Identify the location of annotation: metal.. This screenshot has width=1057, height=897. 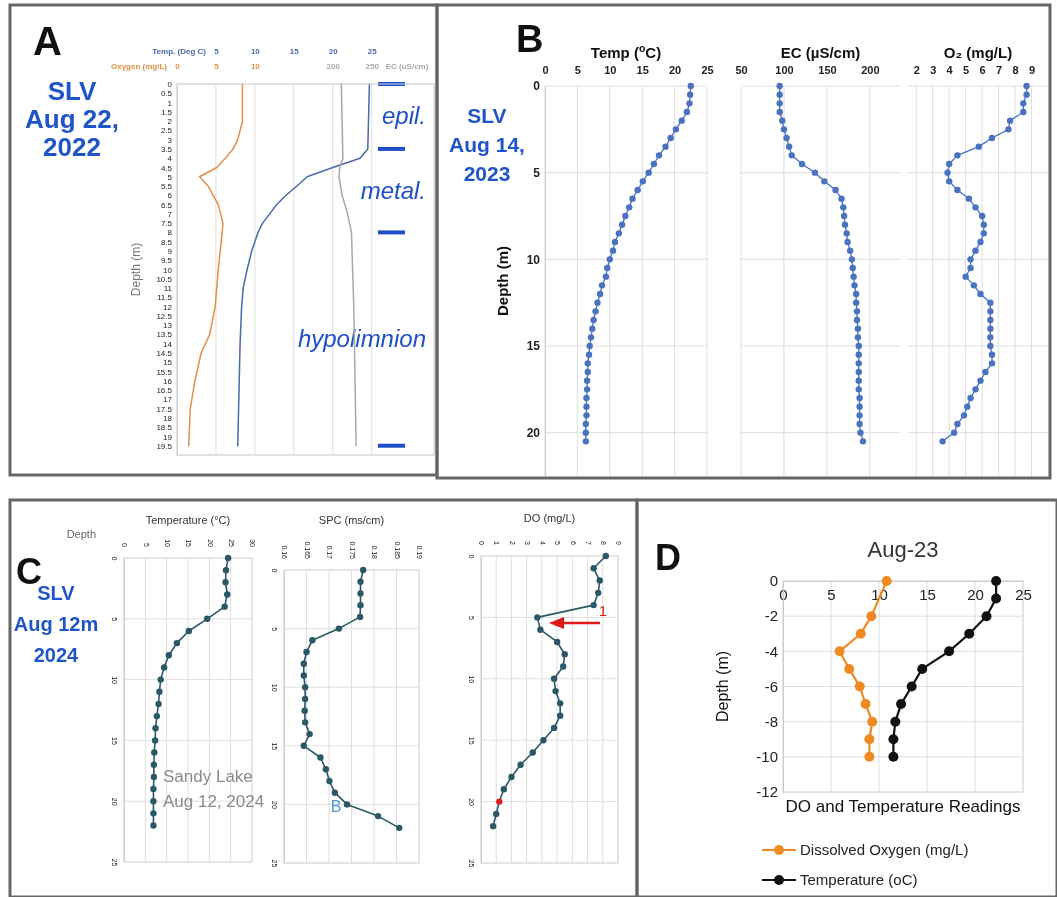
(393, 190).